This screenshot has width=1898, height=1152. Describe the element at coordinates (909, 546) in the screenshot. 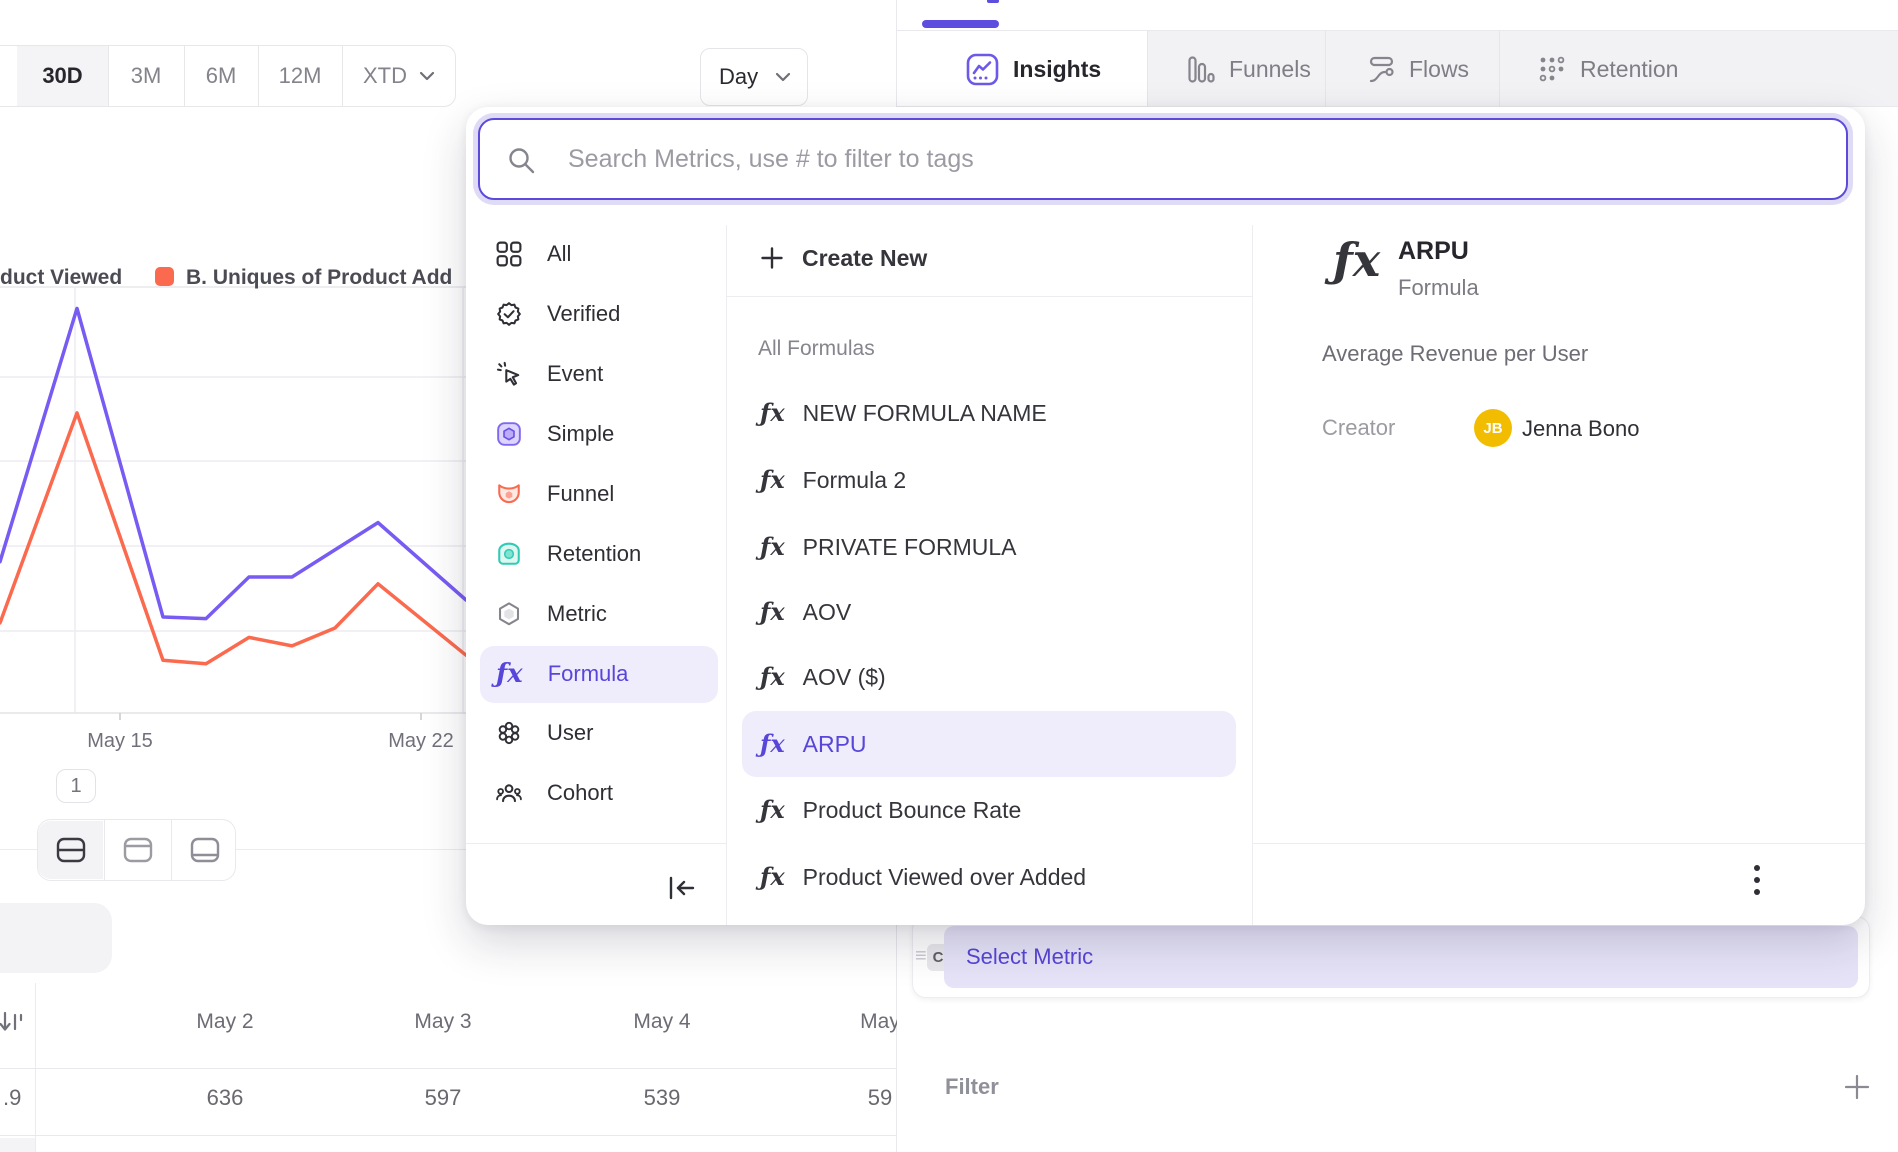

I see `formula-item-label: PRIVATE FORMULA` at that location.